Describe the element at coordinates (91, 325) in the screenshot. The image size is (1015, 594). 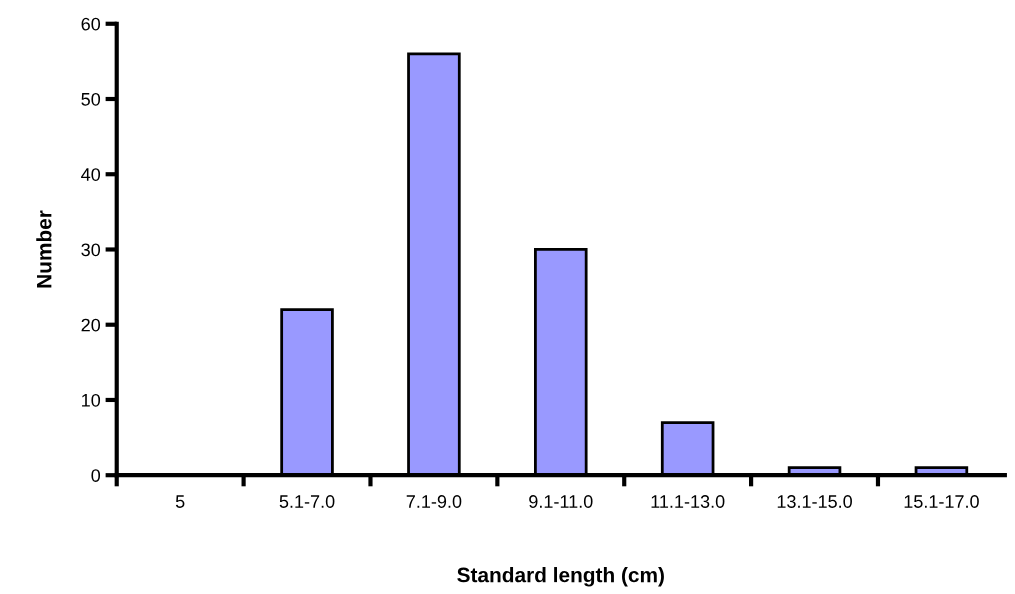
I see `y-tick-label: 20` at that location.